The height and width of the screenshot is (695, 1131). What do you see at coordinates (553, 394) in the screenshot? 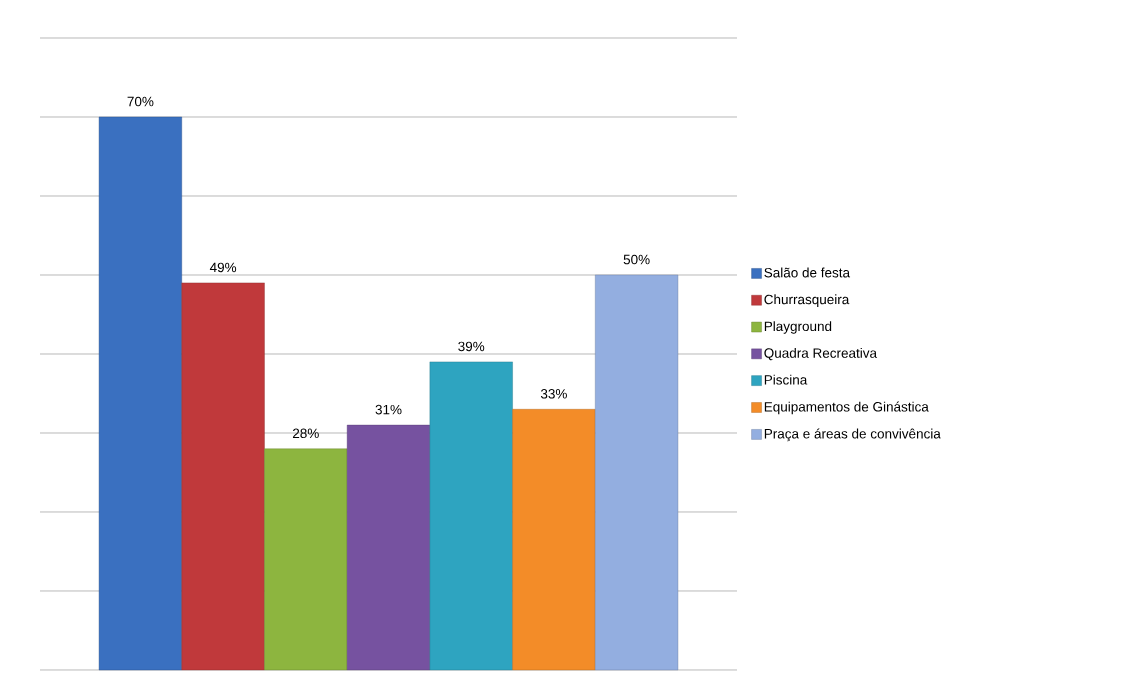
I see `data-label: 33%` at bounding box center [553, 394].